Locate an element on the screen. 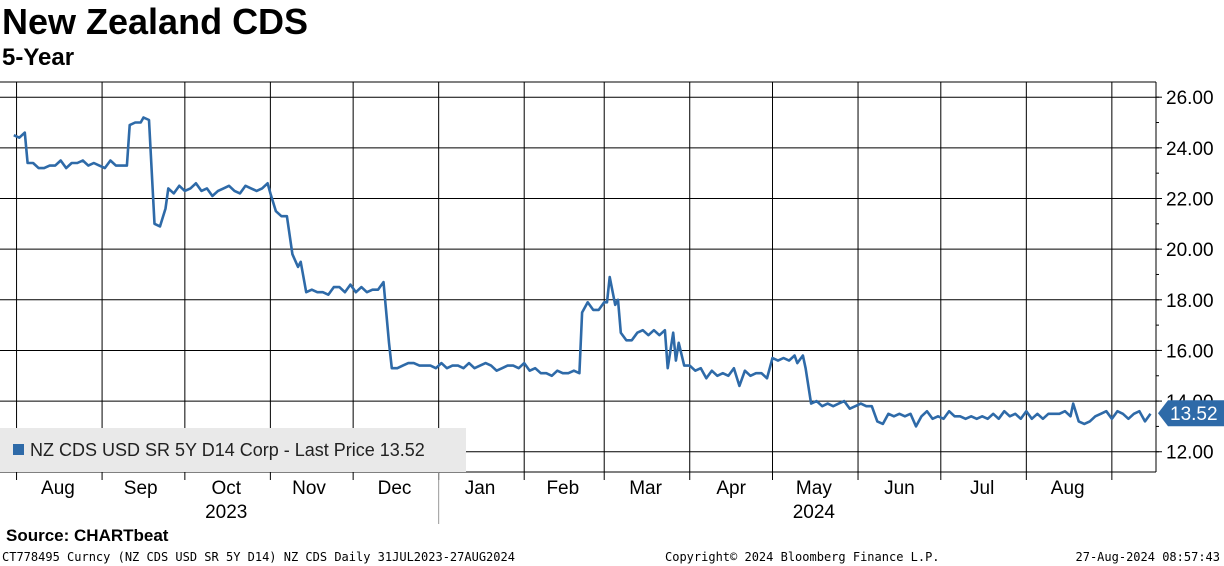  chart-subtitle: 5-Year is located at coordinates (38, 57).